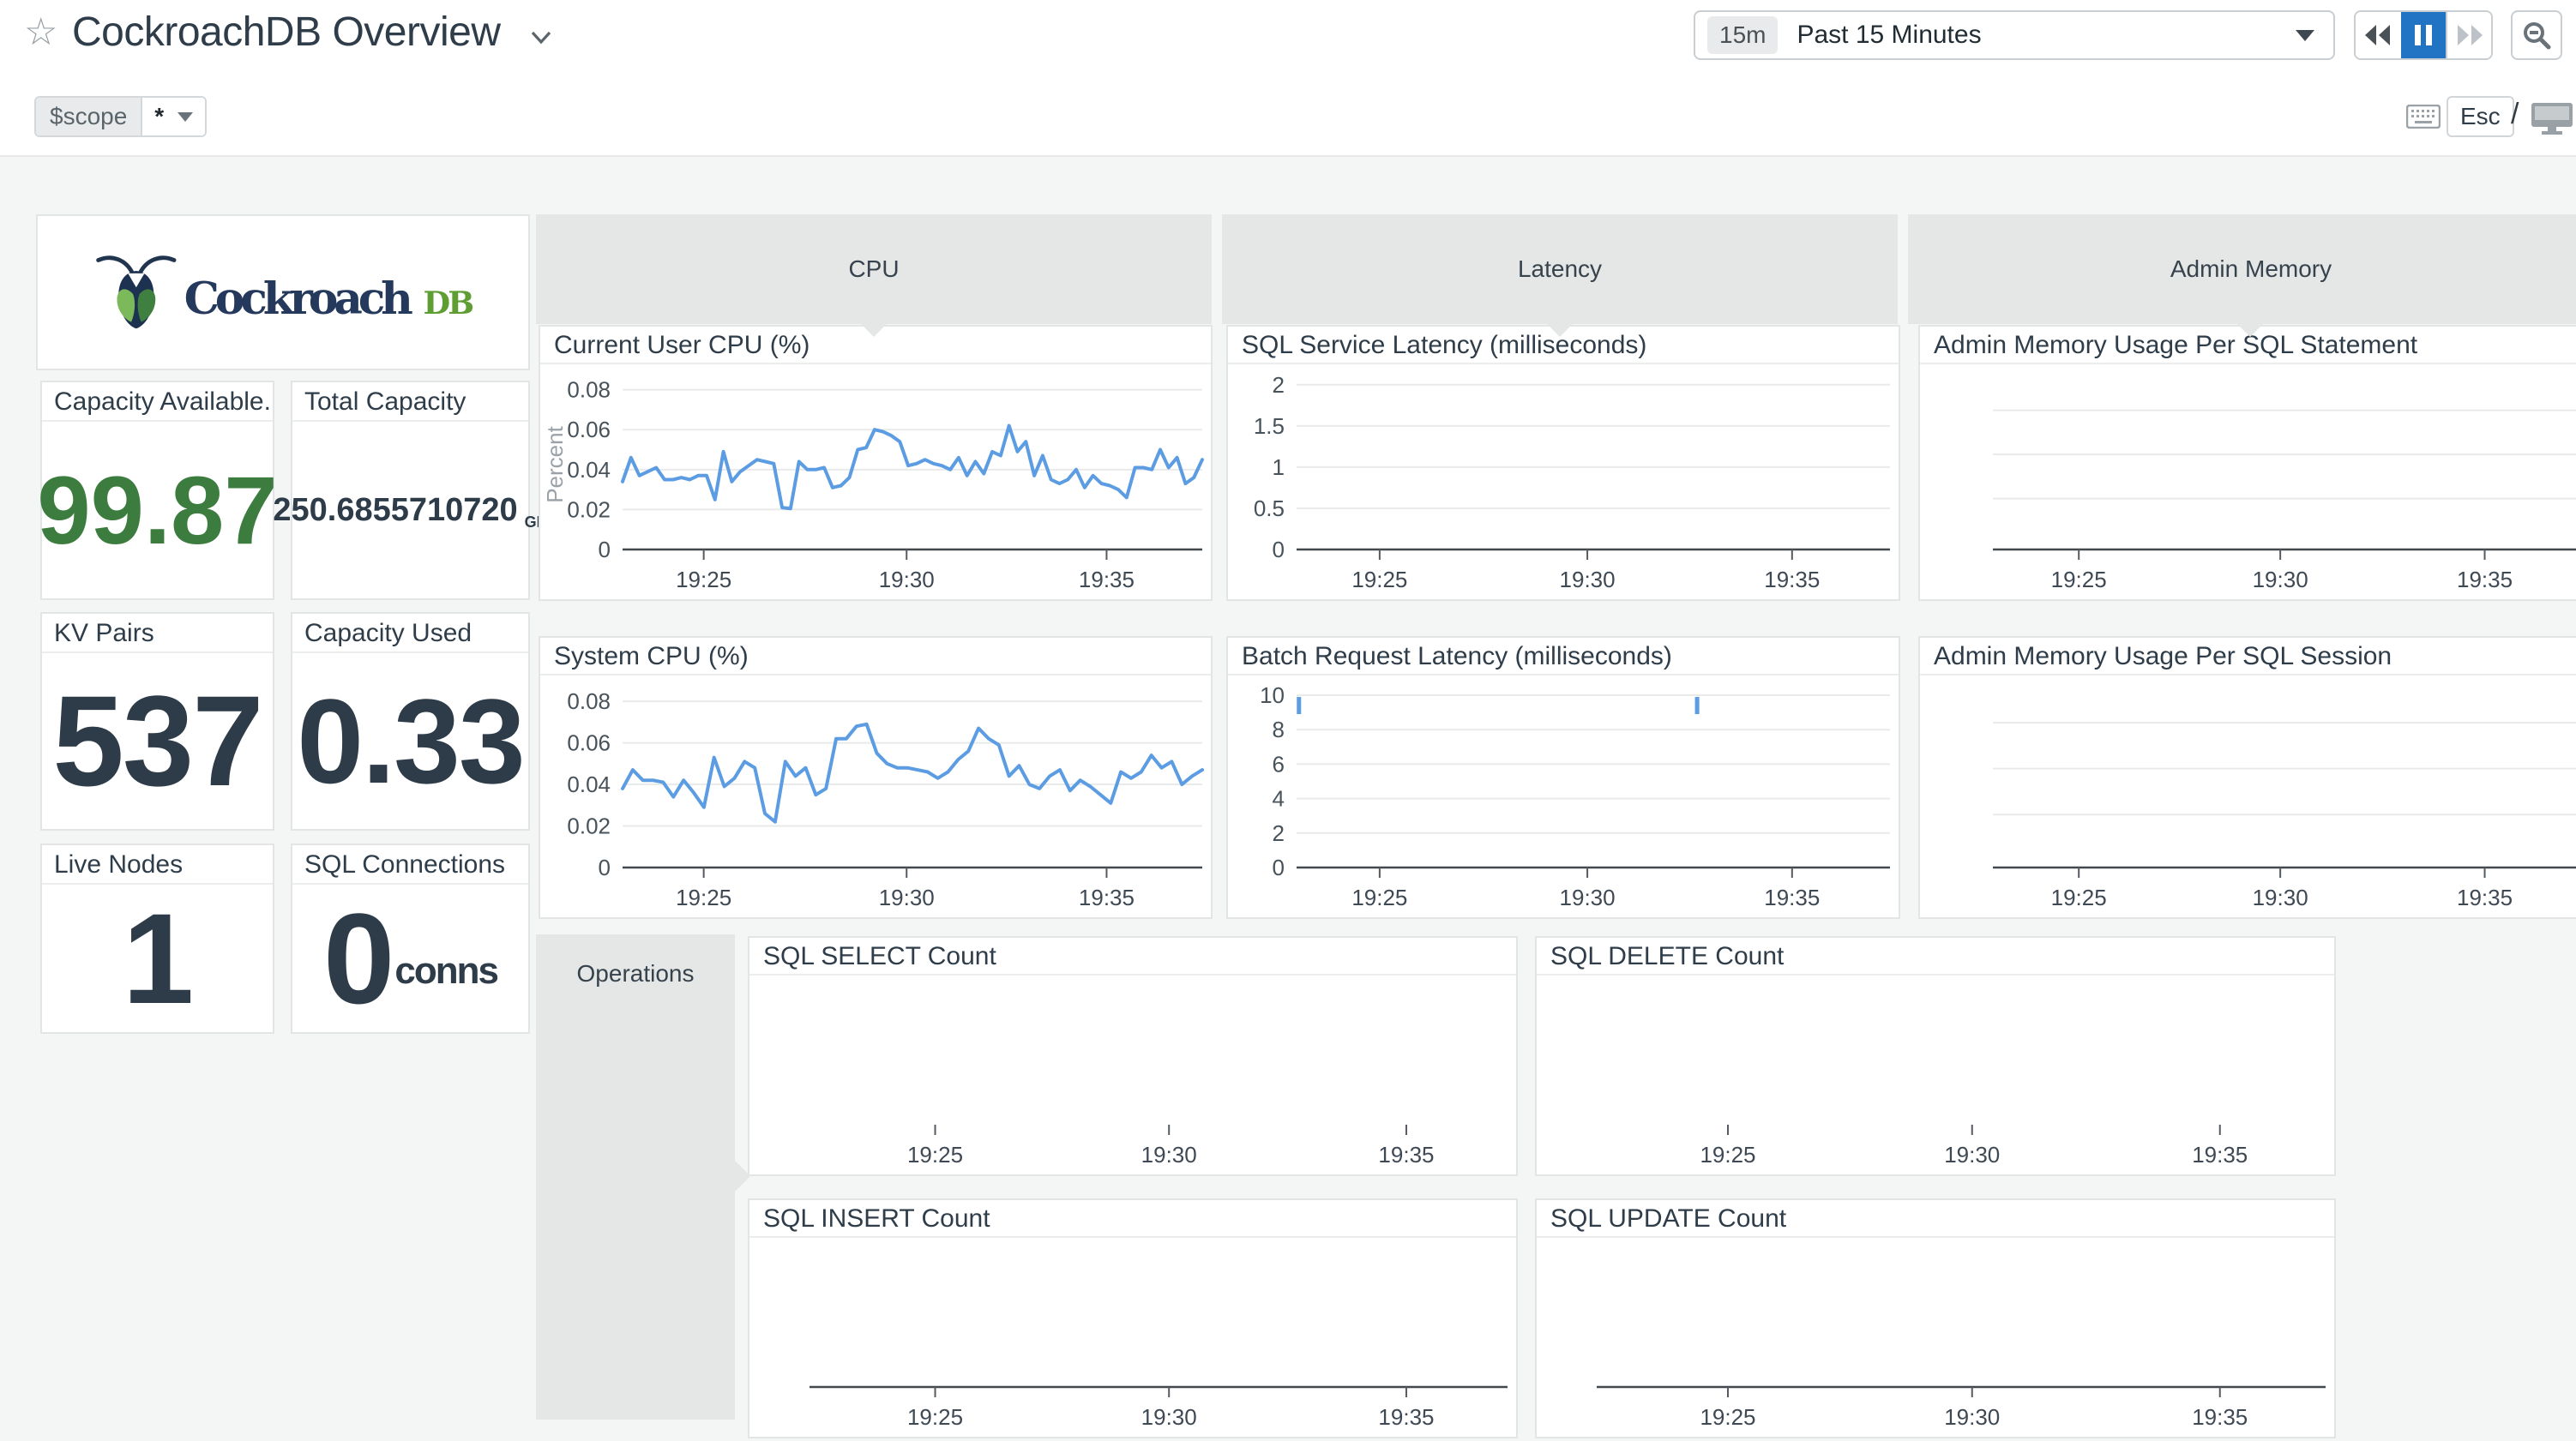 This screenshot has width=2576, height=1441. Describe the element at coordinates (410, 490) in the screenshot. I see `widget-total-capacity: Total Capacity 250.6855710720 GB` at that location.